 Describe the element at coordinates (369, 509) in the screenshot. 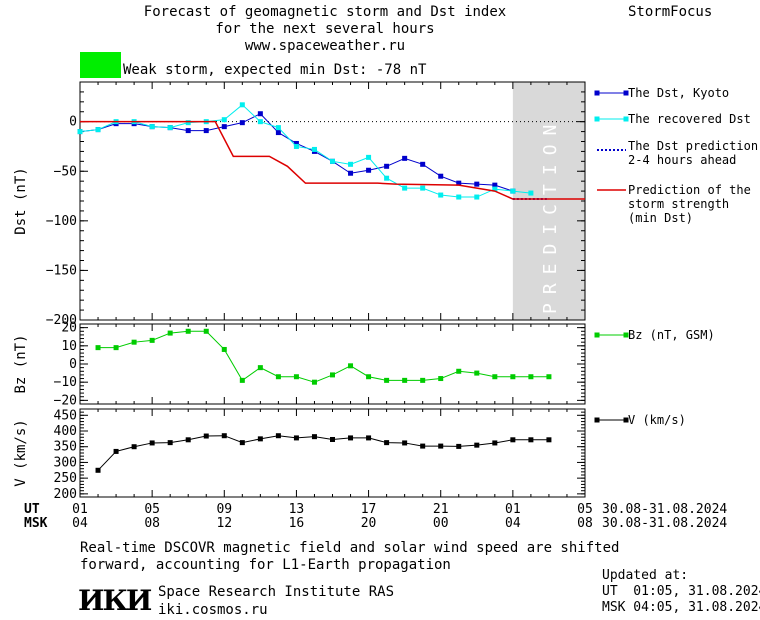

I see `x-tick-label-ut: 17` at that location.